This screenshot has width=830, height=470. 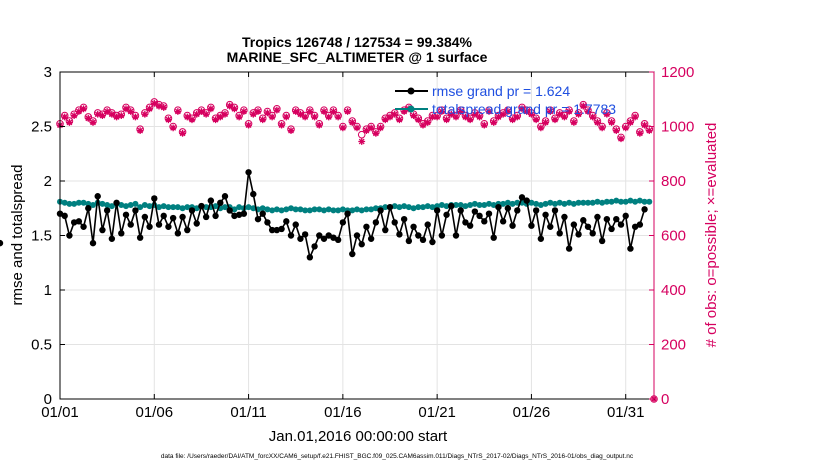 What do you see at coordinates (48, 72) in the screenshot?
I see `y-tick-label: 3` at bounding box center [48, 72].